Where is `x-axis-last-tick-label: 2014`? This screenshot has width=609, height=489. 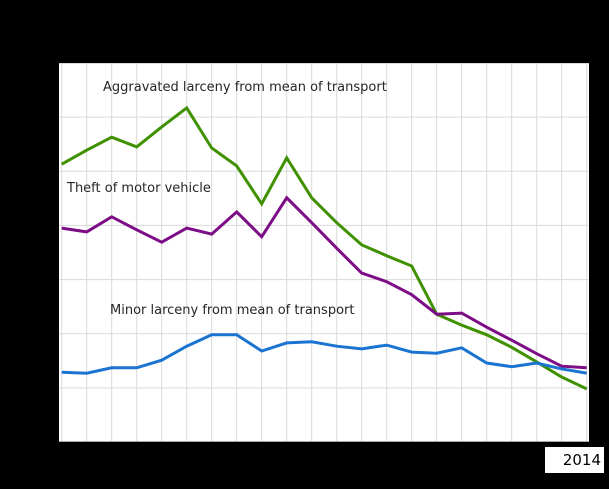
x-axis-last-tick-label: 2014 is located at coordinates (574, 460).